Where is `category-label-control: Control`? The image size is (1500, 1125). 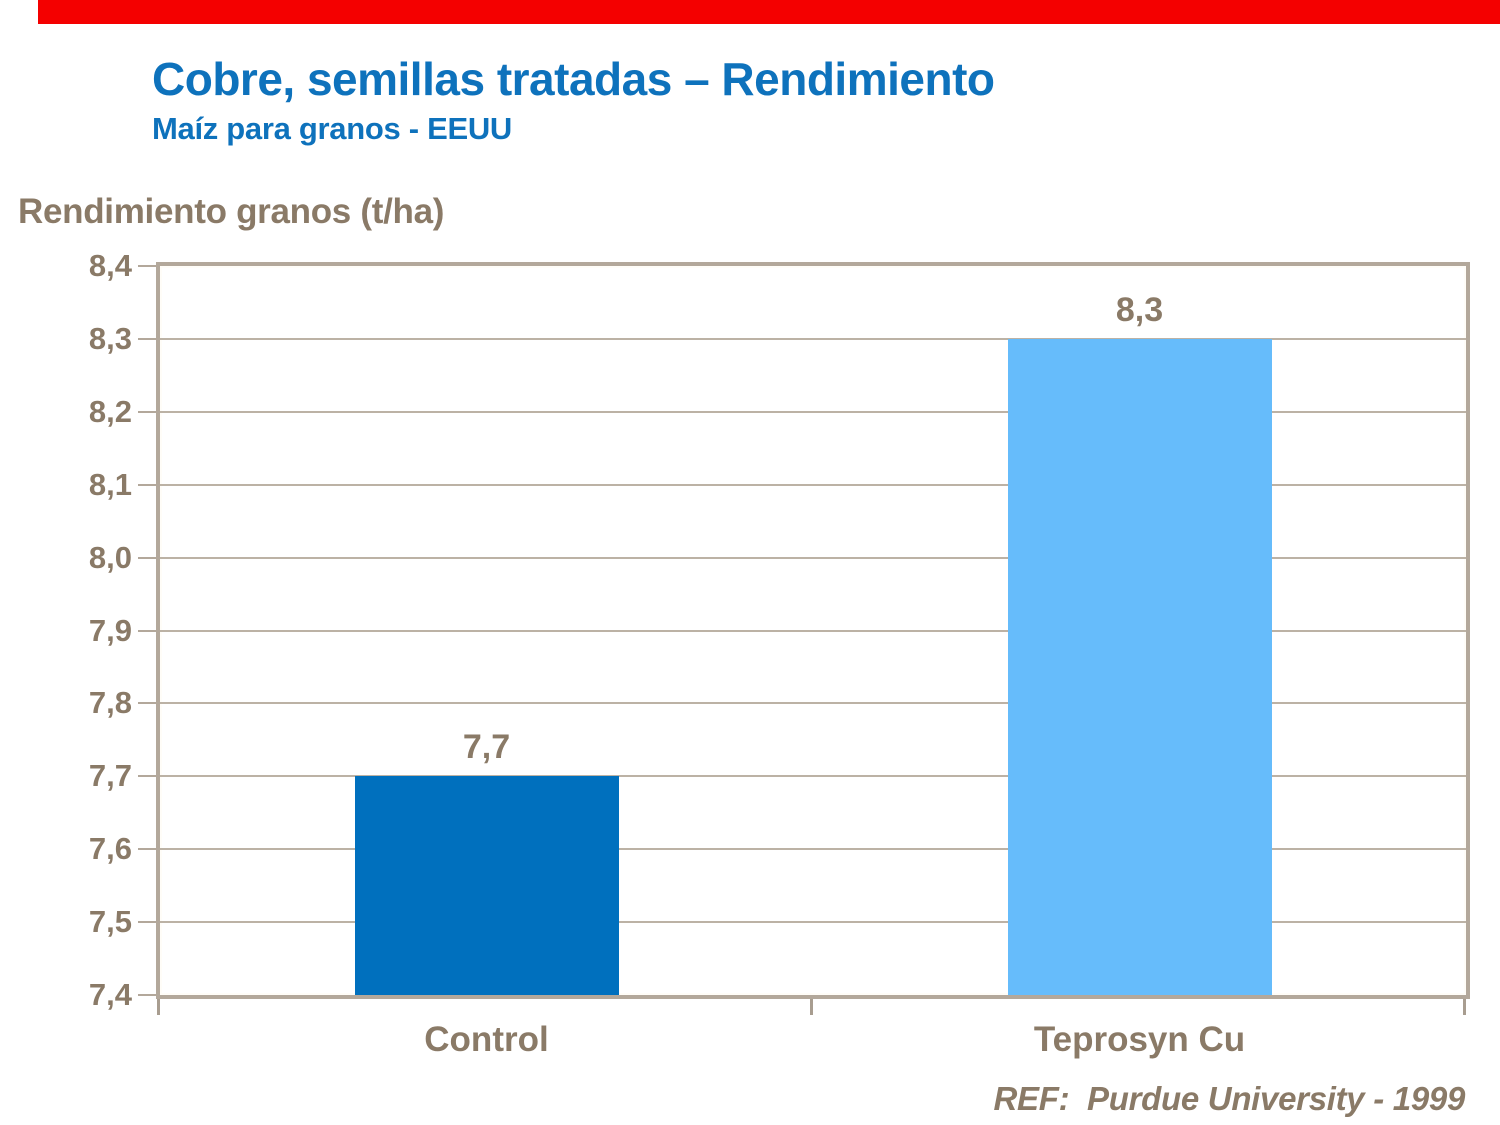
category-label-control: Control is located at coordinates (486, 1039).